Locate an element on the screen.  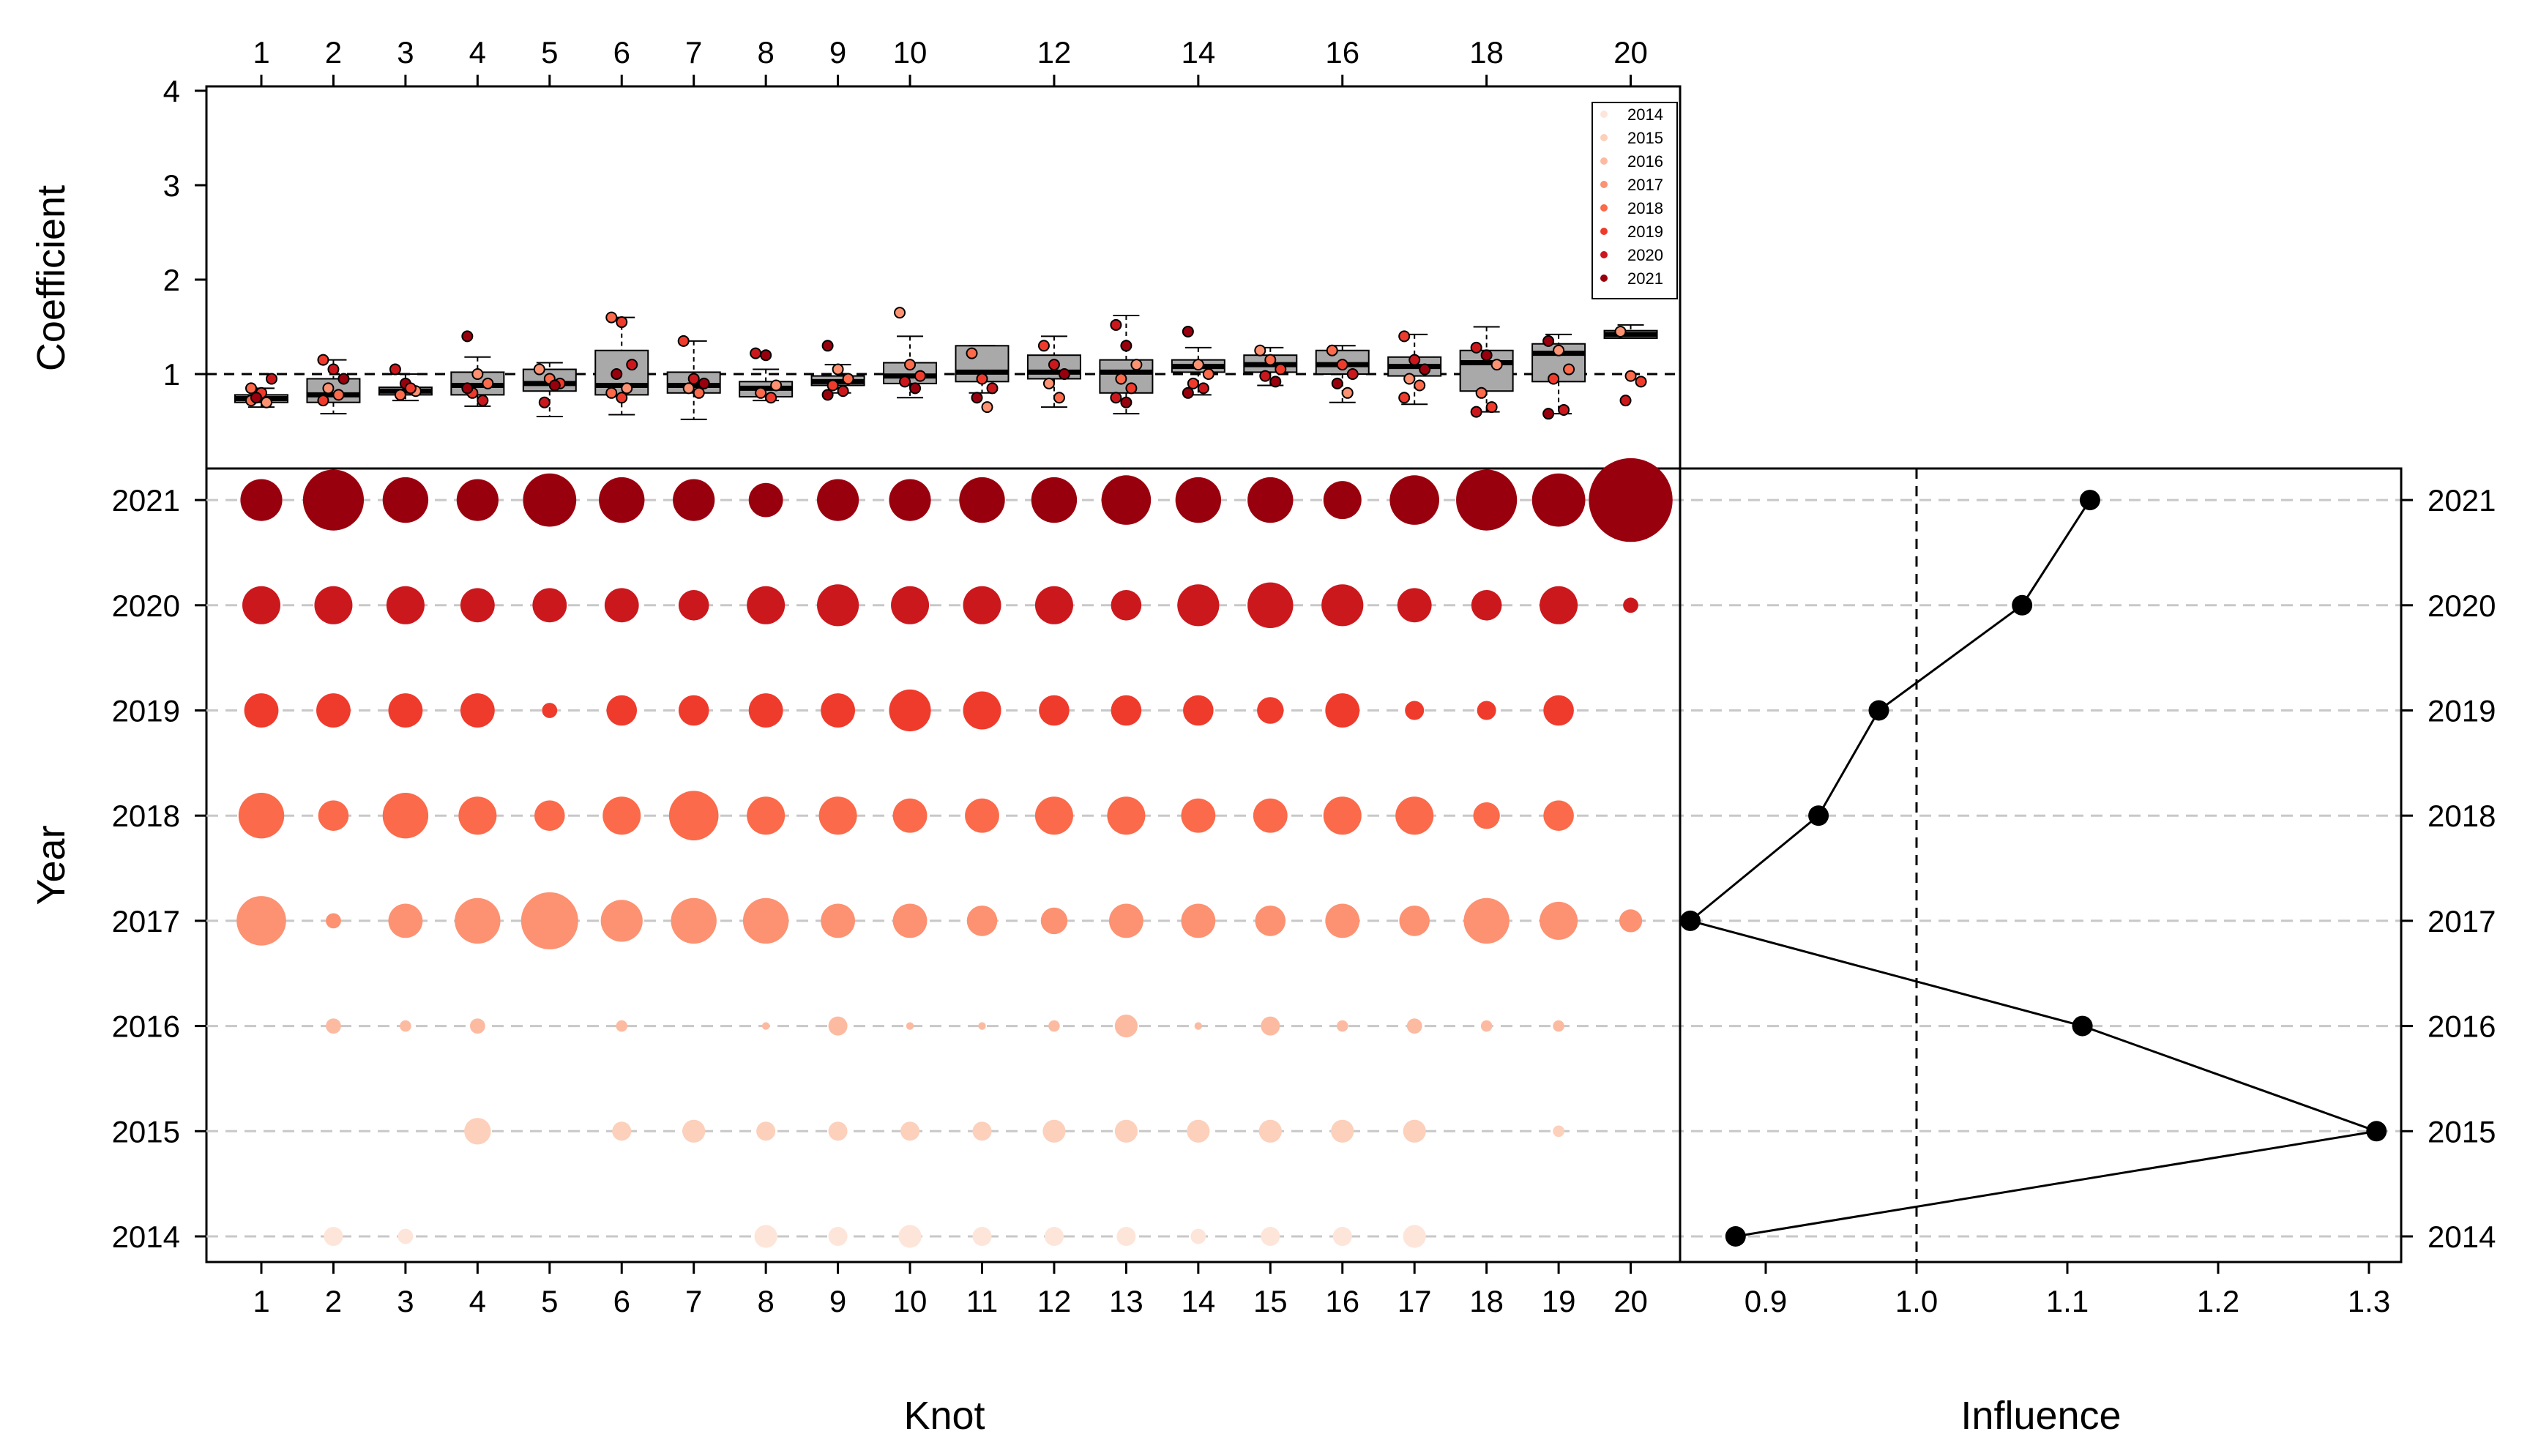
top-tick-label: 6 is located at coordinates (622, 52).